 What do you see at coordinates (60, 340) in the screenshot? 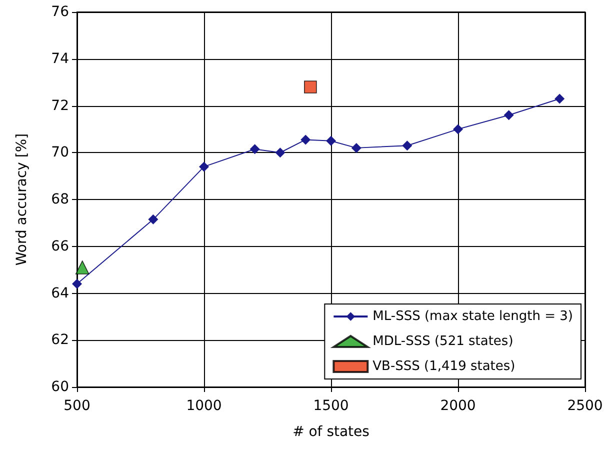
I see `y-tick-label: 62` at bounding box center [60, 340].